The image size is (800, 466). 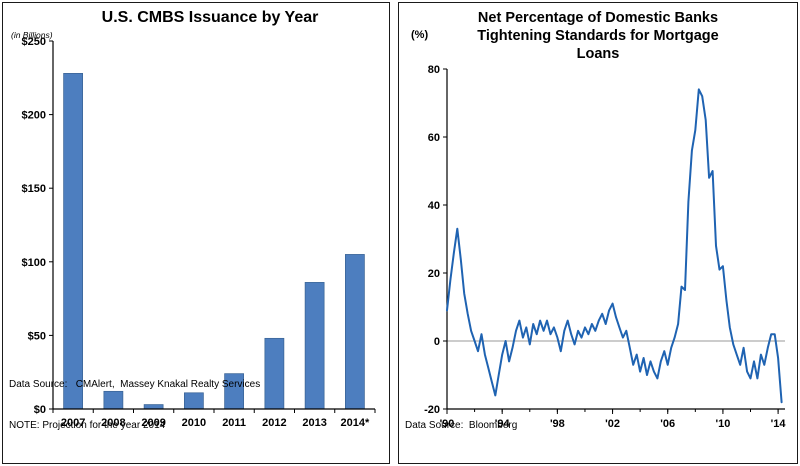 What do you see at coordinates (434, 70) in the screenshot?
I see `y-tick-label: 80` at bounding box center [434, 70].